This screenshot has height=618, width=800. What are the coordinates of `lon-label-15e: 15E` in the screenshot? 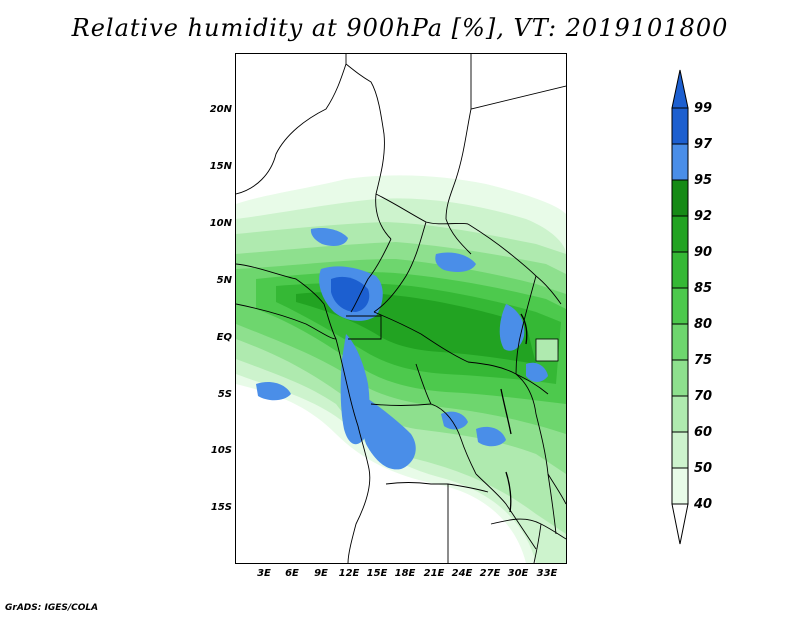 It's located at (377, 573).